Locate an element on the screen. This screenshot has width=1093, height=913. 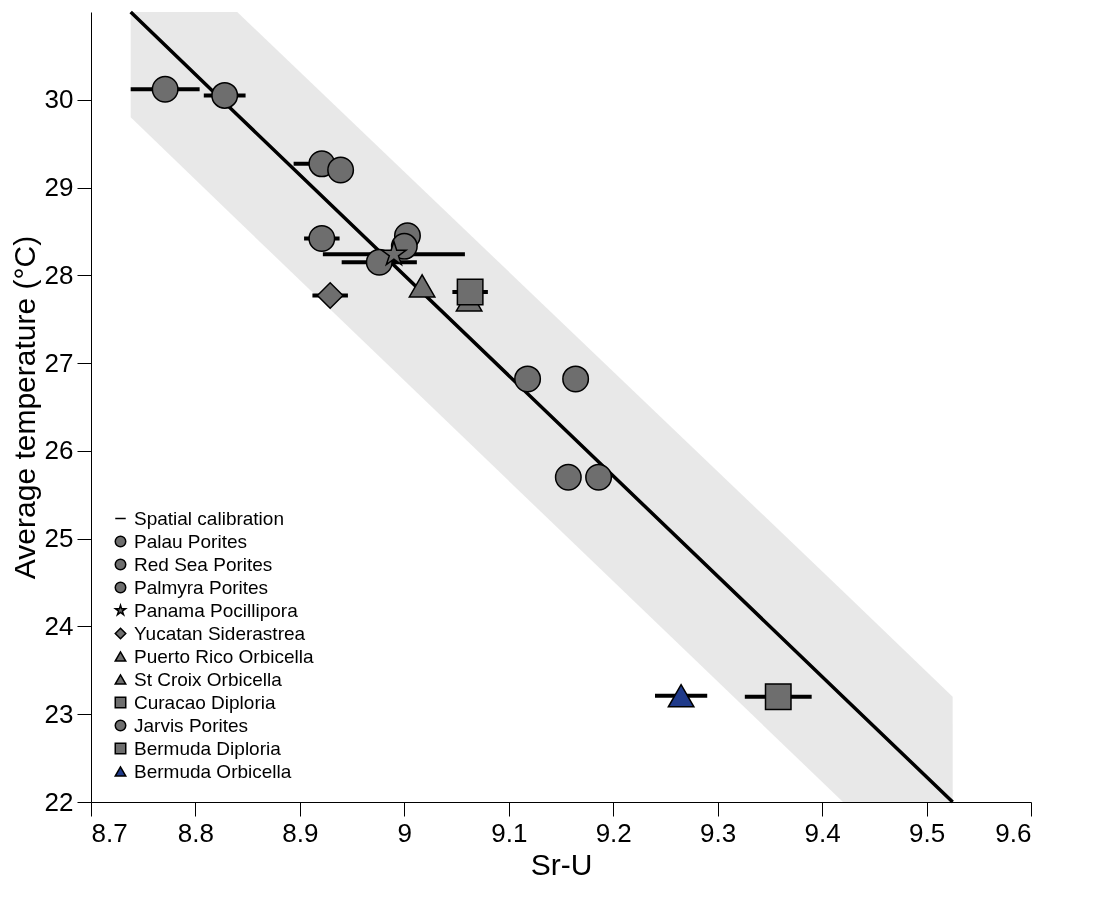
x-axis-title: Sr-U is located at coordinates (561, 864).